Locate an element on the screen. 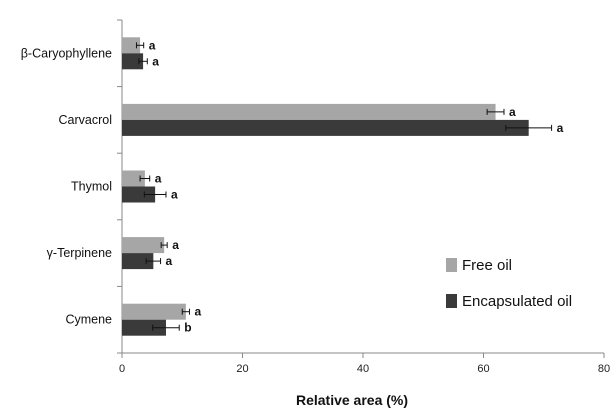 Image resolution: width=611 pixels, height=414 pixels. category-label: Cymene is located at coordinates (88, 320).